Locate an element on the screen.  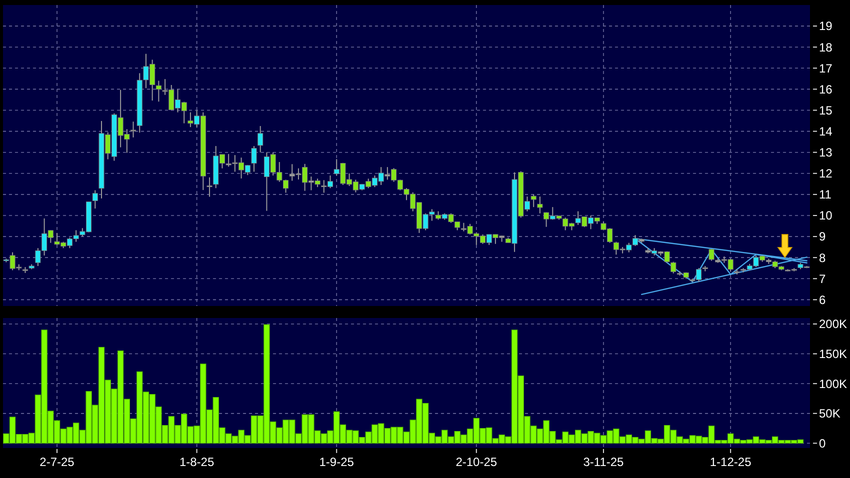
x-tick-label: 1-9-25 is located at coordinates (336, 462).